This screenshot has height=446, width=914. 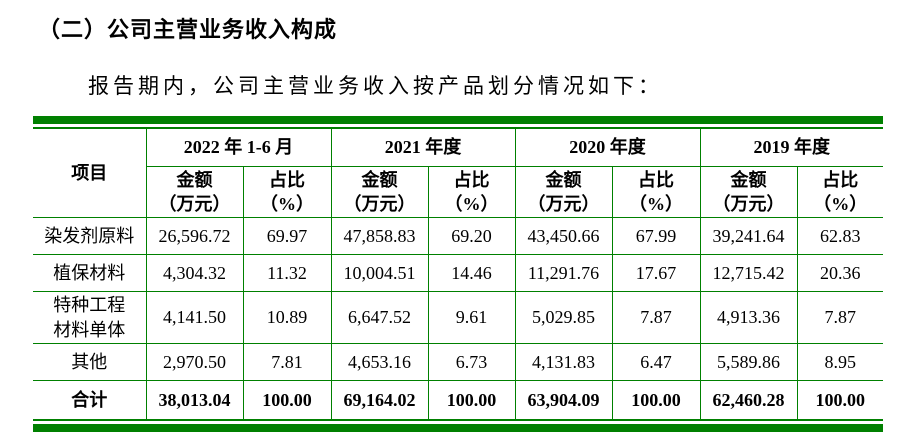 I want to click on ratio-header-2020: 占比 （%）, so click(x=656, y=192).